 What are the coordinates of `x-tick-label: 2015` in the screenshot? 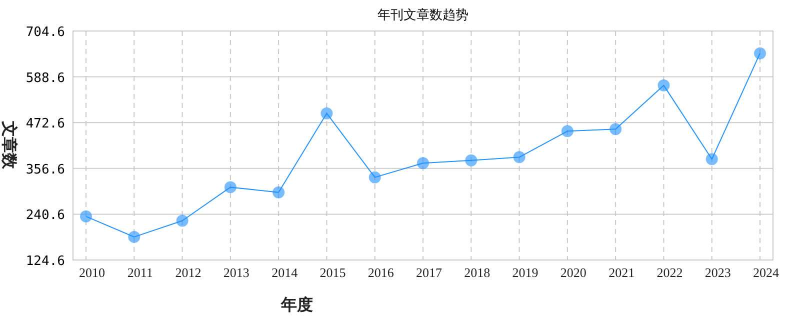 It's located at (333, 272).